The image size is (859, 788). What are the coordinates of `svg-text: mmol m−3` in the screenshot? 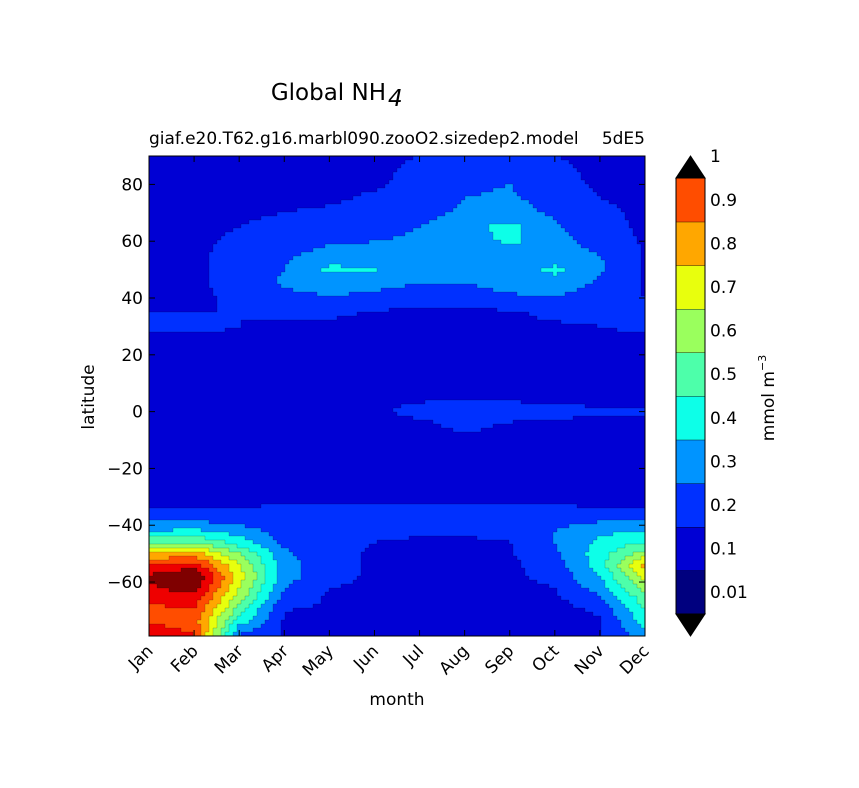 It's located at (767, 398).